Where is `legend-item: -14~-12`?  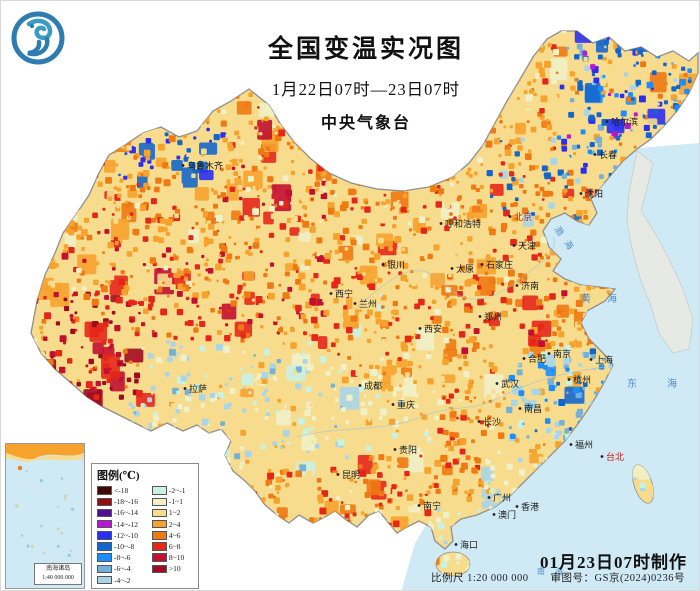 legend-item: -14~-12 is located at coordinates (123, 524).